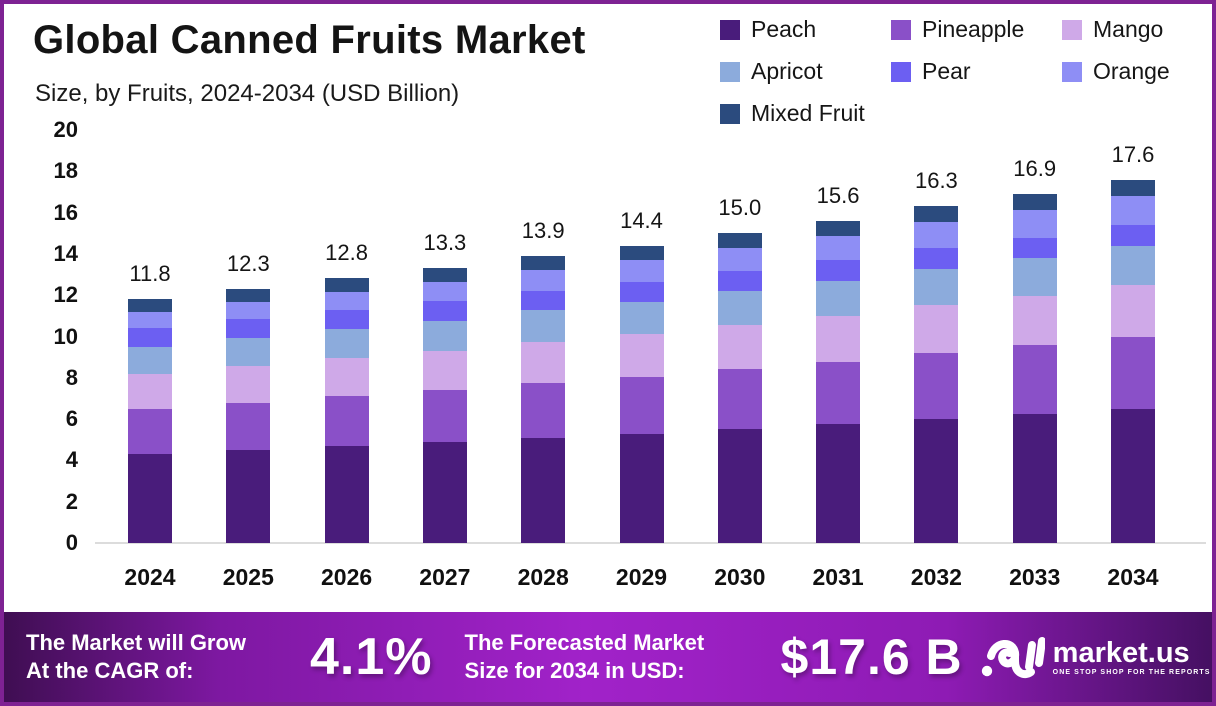  What do you see at coordinates (150, 431) in the screenshot?
I see `bar-segment-pineapple-2024` at bounding box center [150, 431].